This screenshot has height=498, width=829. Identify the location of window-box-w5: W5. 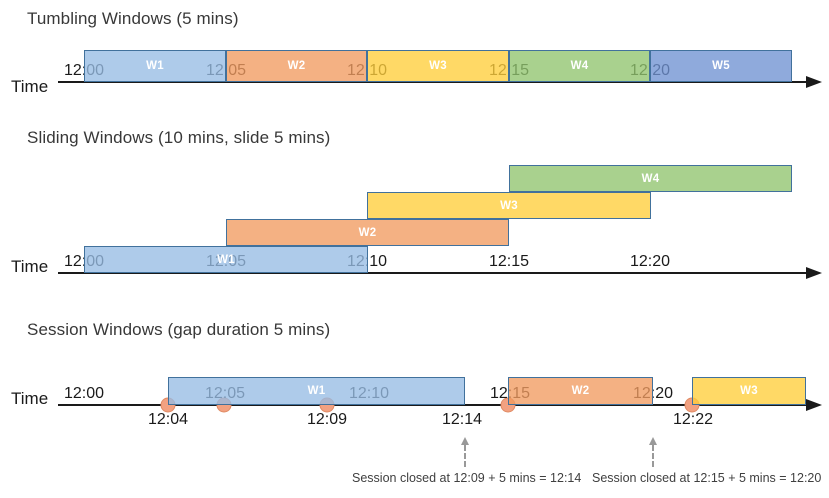
(721, 66).